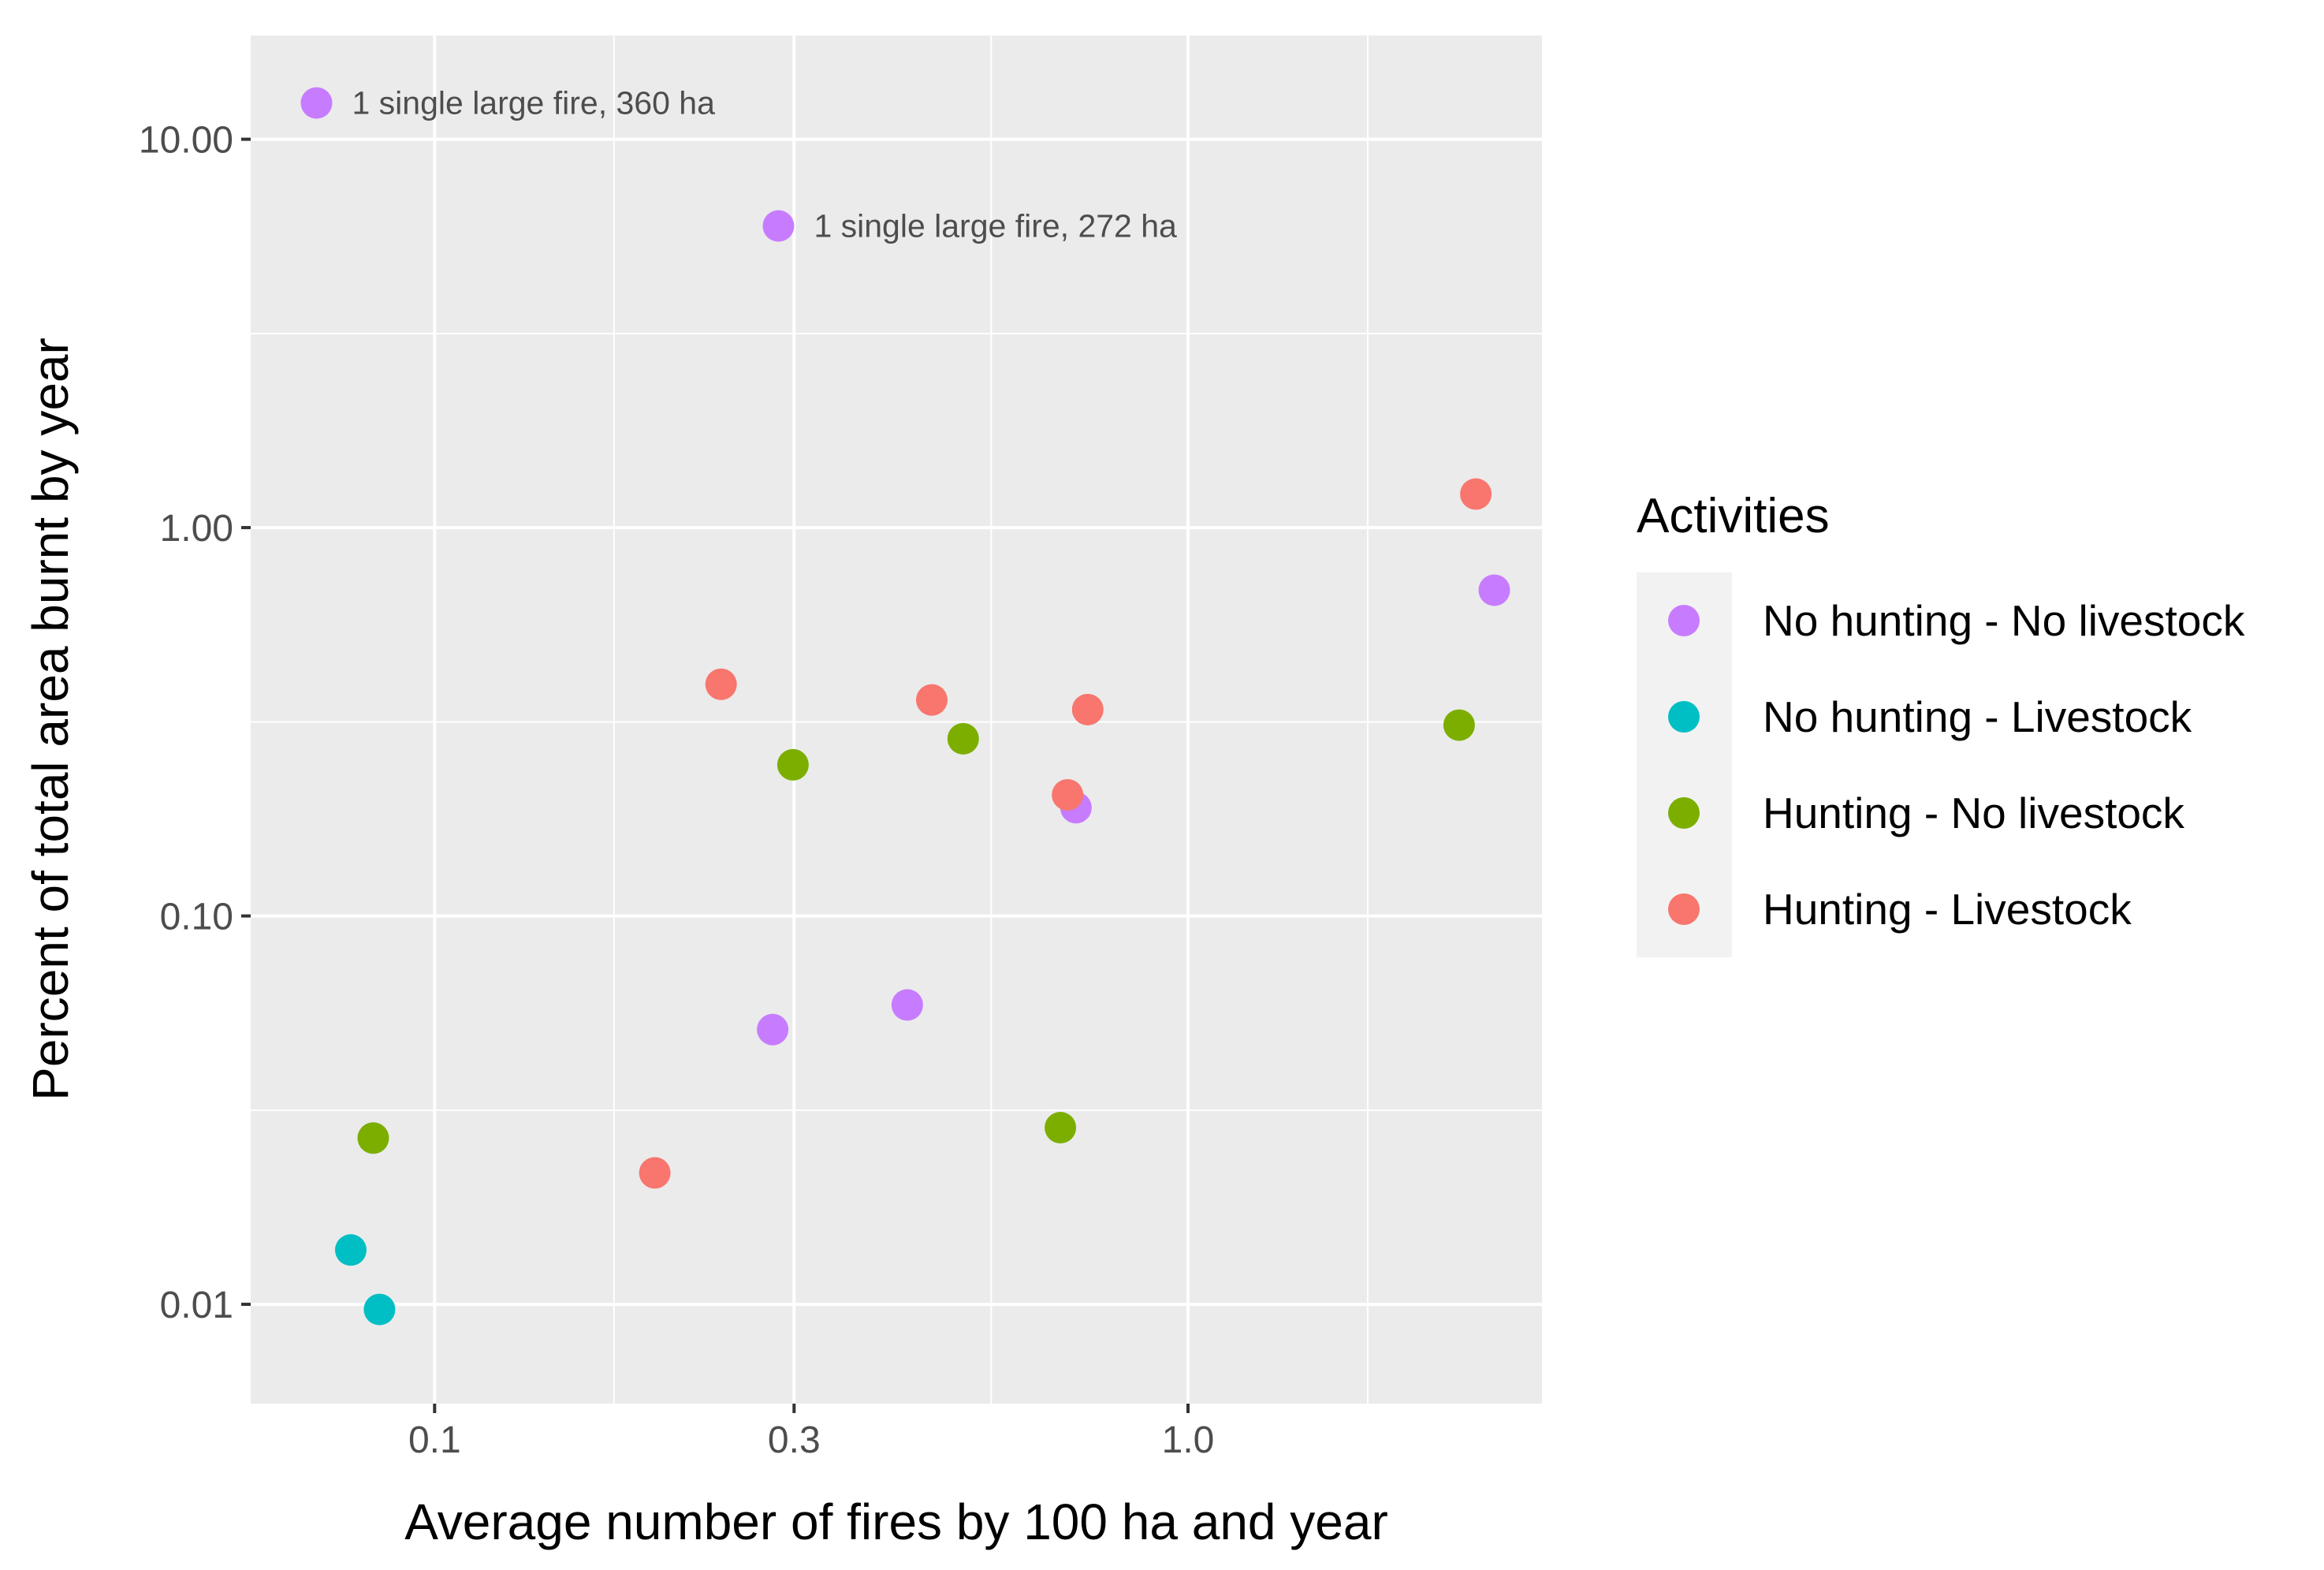  What do you see at coordinates (434, 1440) in the screenshot?
I see `x-tick-label: 0.1` at bounding box center [434, 1440].